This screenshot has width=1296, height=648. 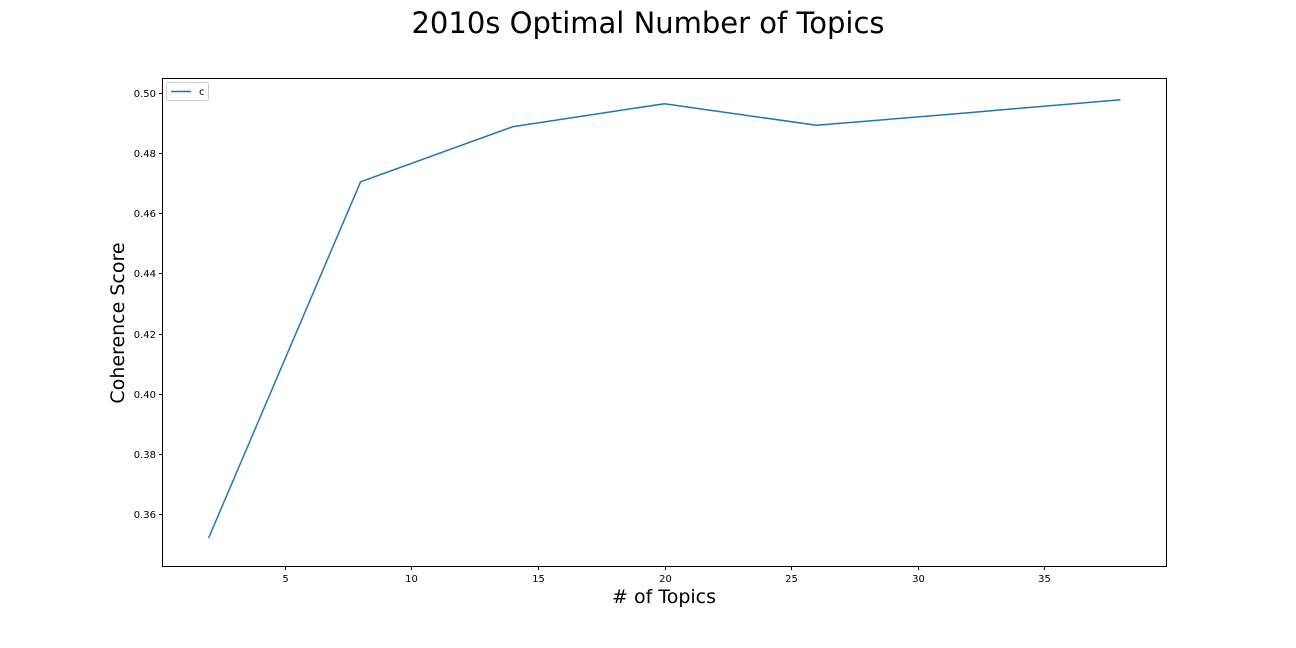 I want to click on legend: c, so click(x=187, y=91).